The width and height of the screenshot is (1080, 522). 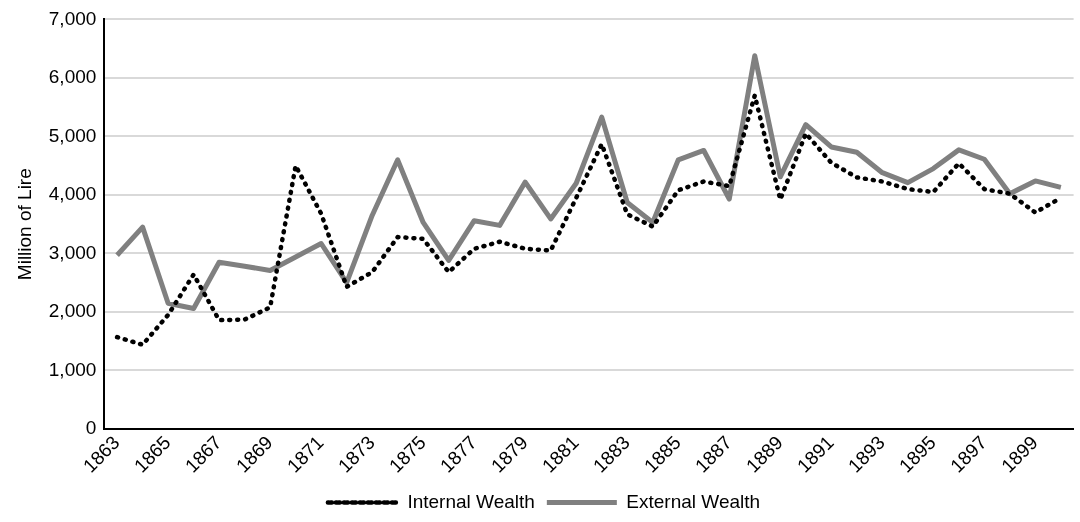 What do you see at coordinates (72, 135) in the screenshot?
I see `y-tick-label: 5,000` at bounding box center [72, 135].